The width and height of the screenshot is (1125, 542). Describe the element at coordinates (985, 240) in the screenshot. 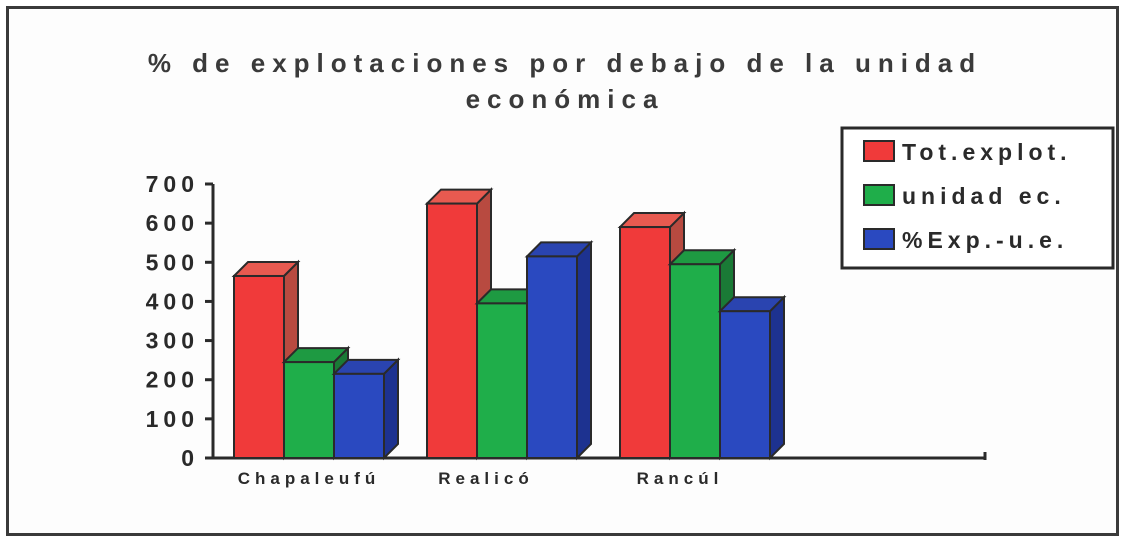

I see `legend-label: %Exp.-u.e.` at that location.